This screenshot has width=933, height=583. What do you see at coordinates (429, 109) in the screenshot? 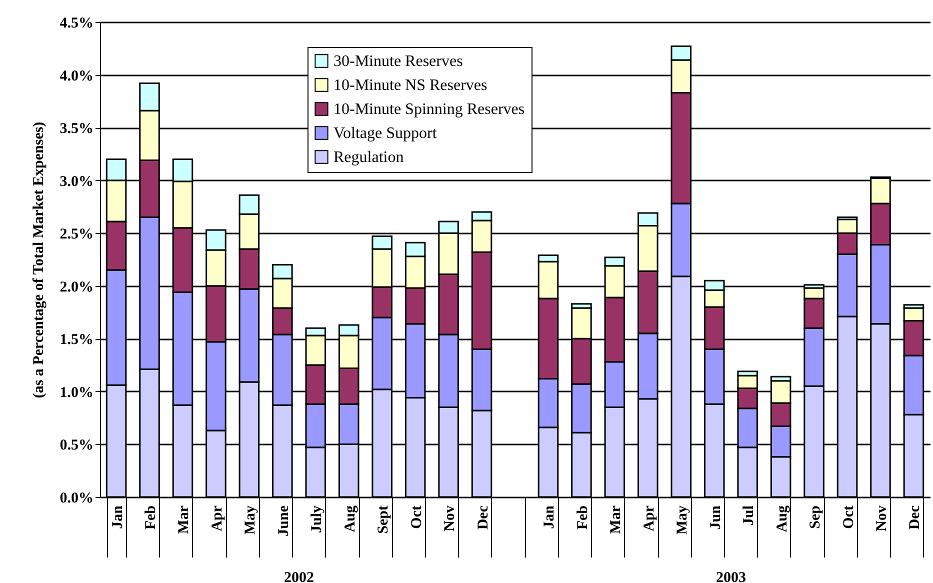
I see `legend-label: 10-Minute Spinning Reserves` at bounding box center [429, 109].